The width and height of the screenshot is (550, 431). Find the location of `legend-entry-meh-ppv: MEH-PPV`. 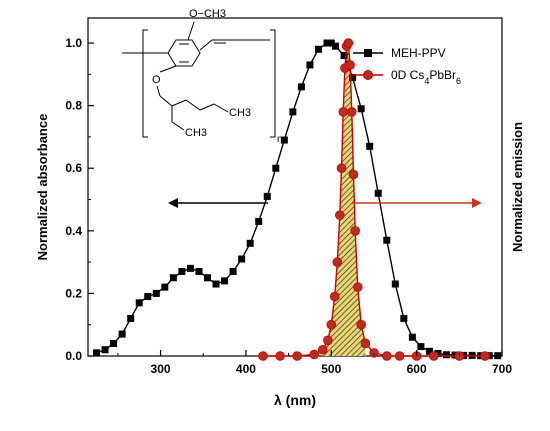

legend-entry-meh-ppv: MEH-PPV is located at coordinates (399, 53).